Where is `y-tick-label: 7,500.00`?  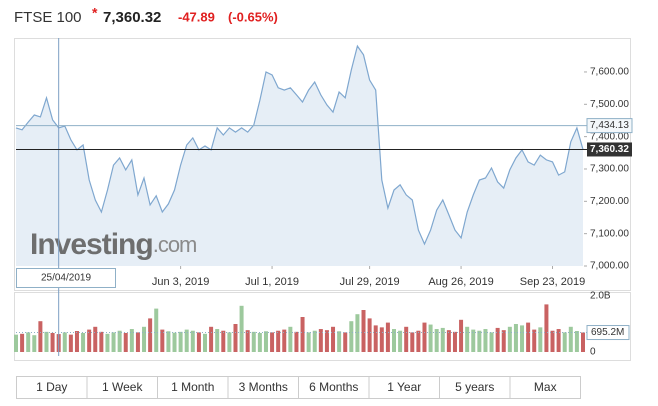
y-tick-label: 7,500.00 is located at coordinates (609, 104).